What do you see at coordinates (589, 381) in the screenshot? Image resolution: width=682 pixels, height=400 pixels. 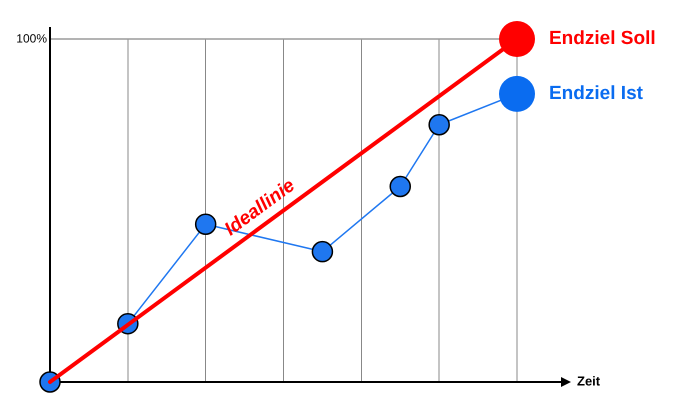 I see `x-axis-title: Zeit` at bounding box center [589, 381].